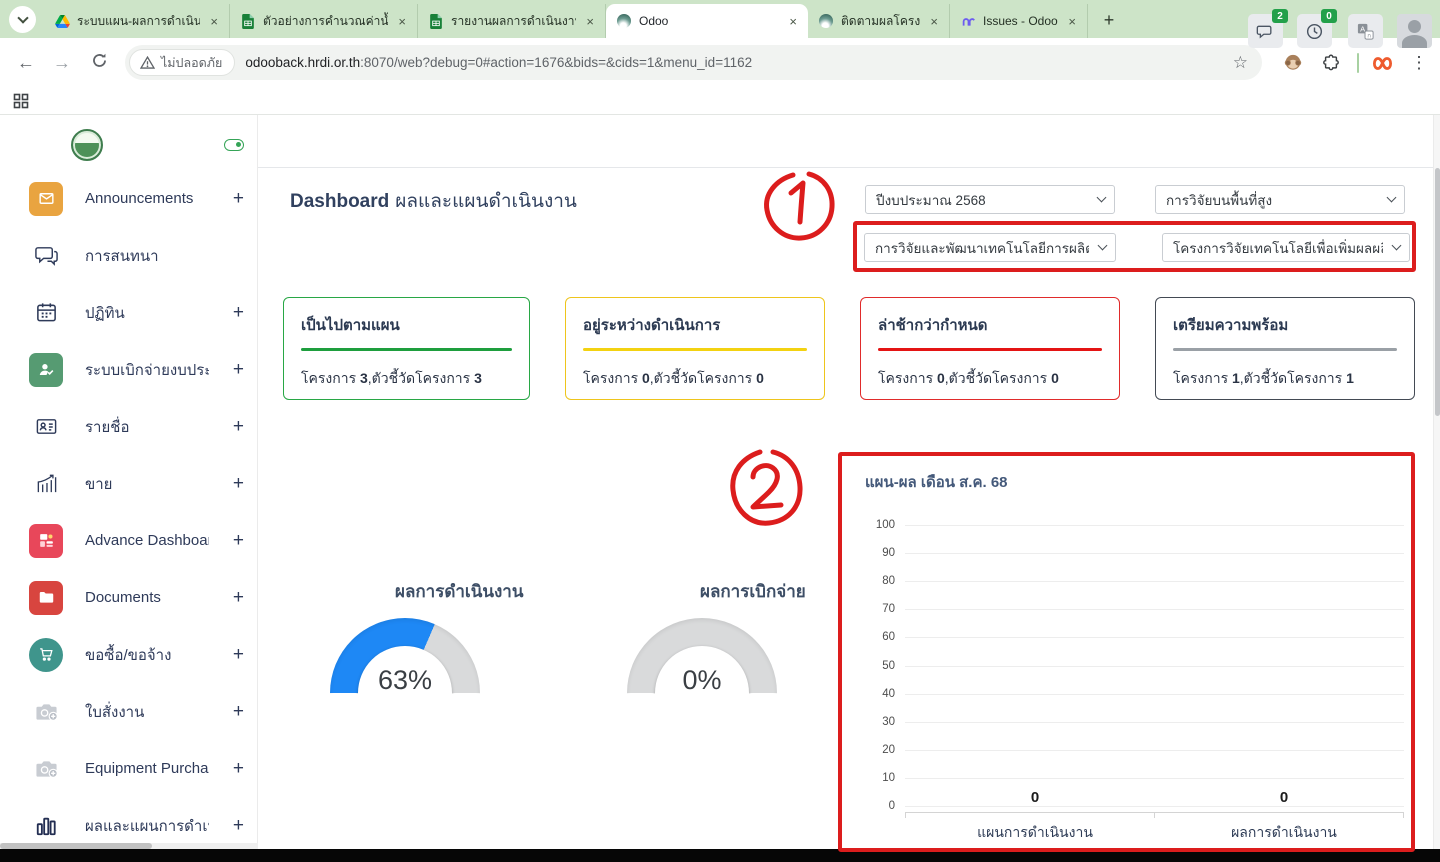 This screenshot has width=1440, height=862. What do you see at coordinates (147, 540) in the screenshot?
I see `sidebar-item-label: Advance Dashboard` at bounding box center [147, 540].